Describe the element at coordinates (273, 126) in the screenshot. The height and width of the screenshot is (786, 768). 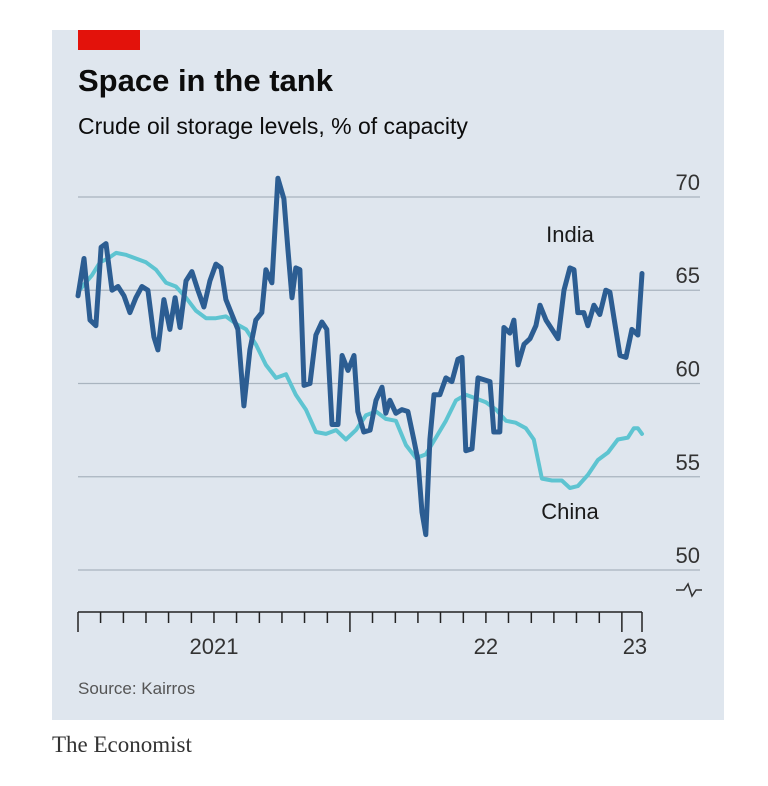
I see `chart-subtitle: Crude oil storage levels, % of capacity` at that location.